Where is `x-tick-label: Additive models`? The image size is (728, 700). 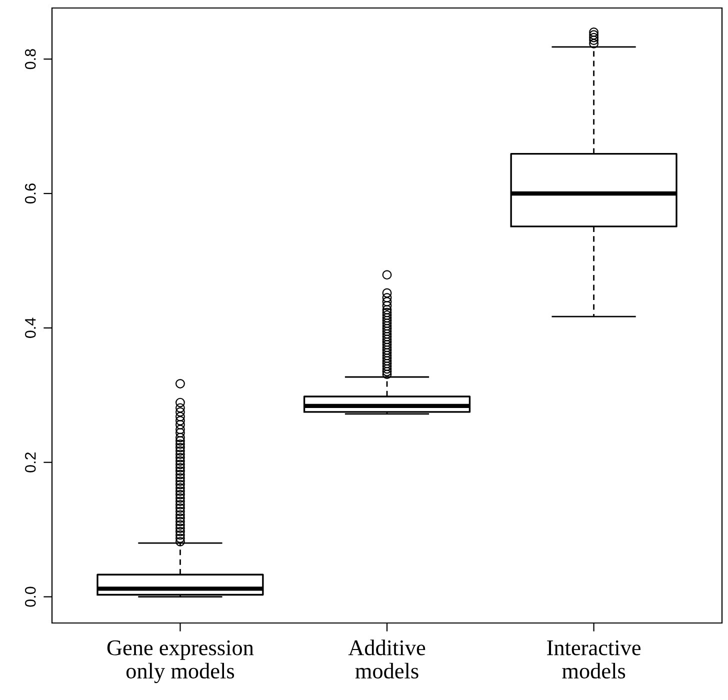 x-tick-label: Additive models is located at coordinates (387, 659).